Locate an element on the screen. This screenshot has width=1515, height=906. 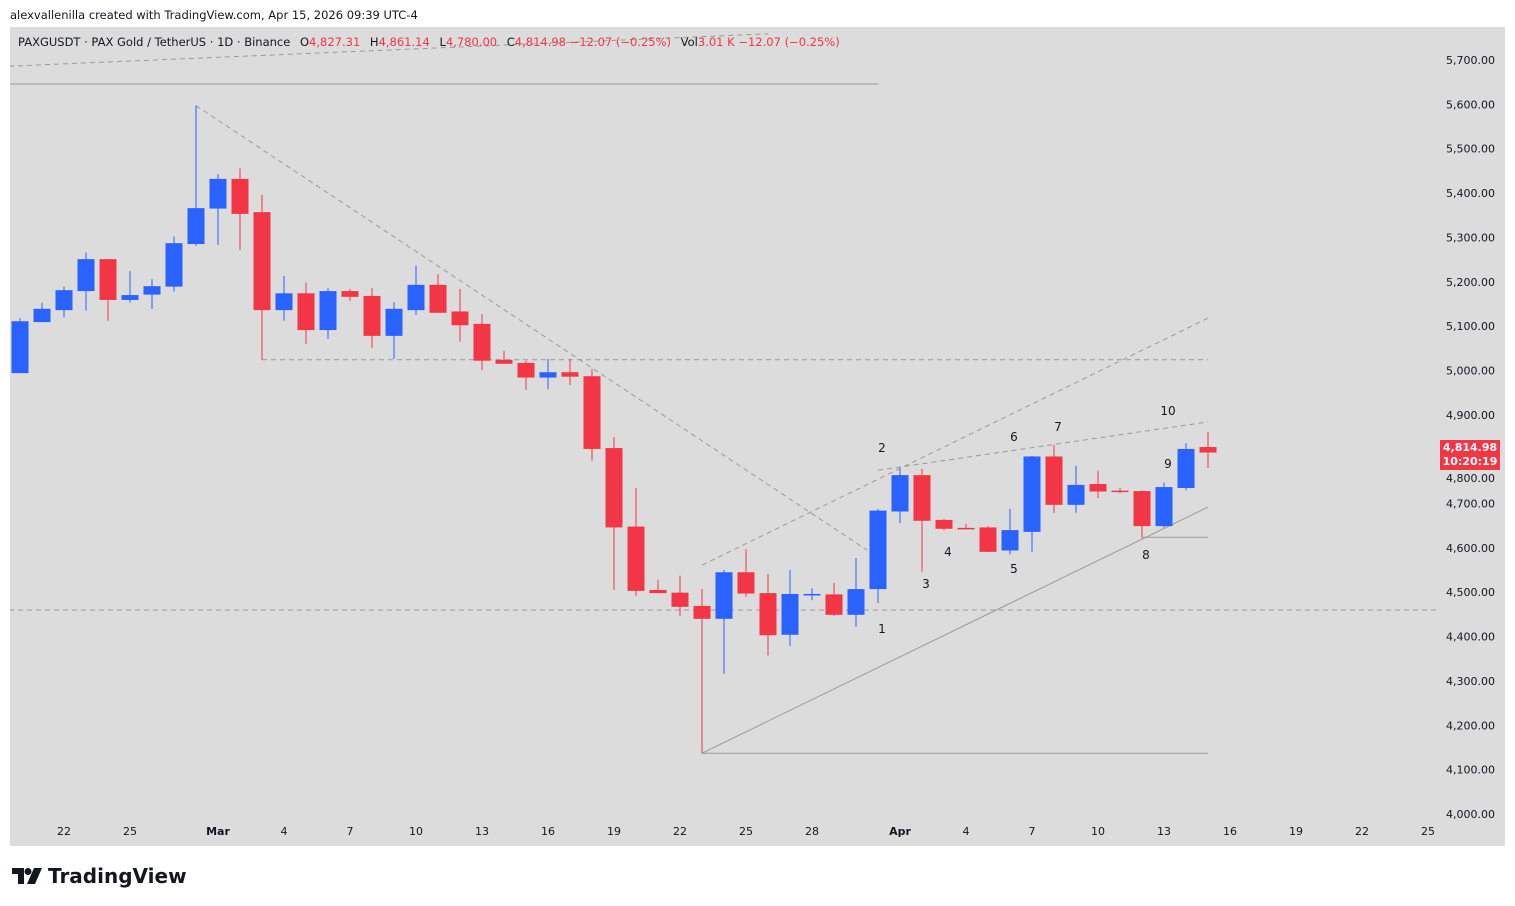
low-value: 4,780.00 is located at coordinates (471, 42).